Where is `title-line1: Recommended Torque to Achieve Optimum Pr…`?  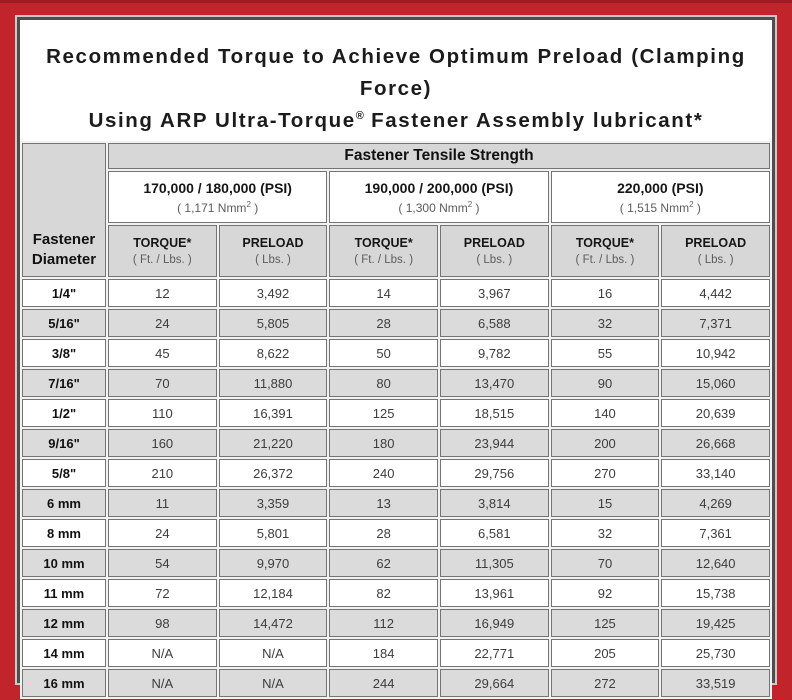 title-line1: Recommended Torque to Achieve Optimum Pr… is located at coordinates (396, 72).